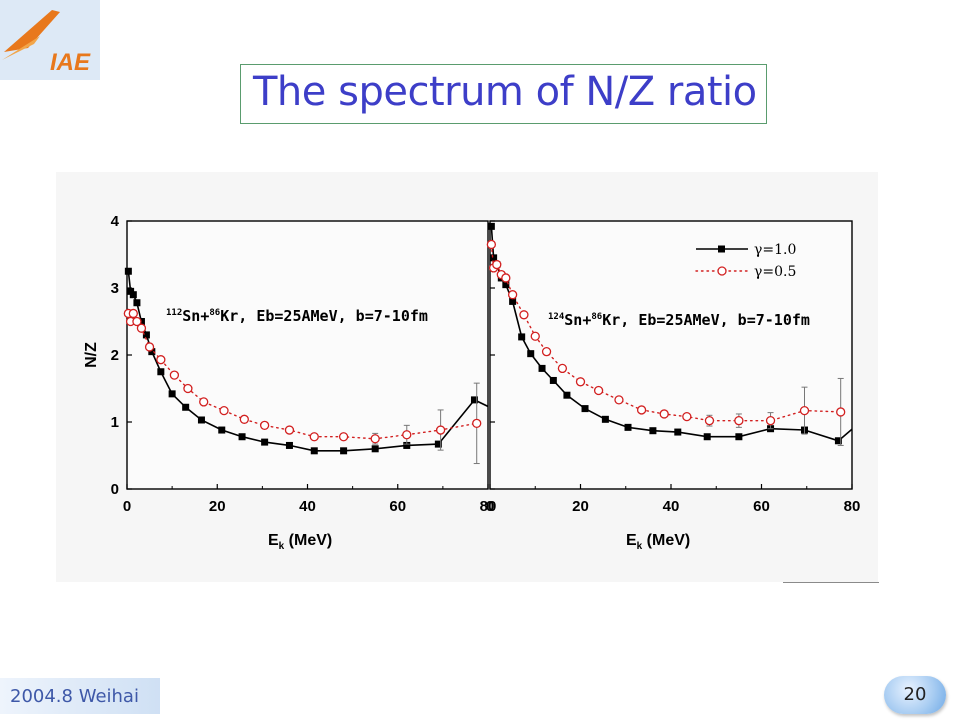  What do you see at coordinates (761, 506) in the screenshot?
I see `x-tick-label: 60` at bounding box center [761, 506].